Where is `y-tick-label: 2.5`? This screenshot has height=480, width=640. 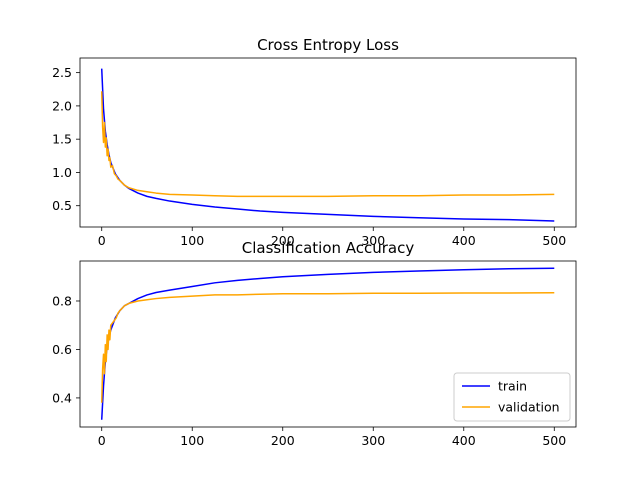 y-tick-label: 2.5 is located at coordinates (62, 72).